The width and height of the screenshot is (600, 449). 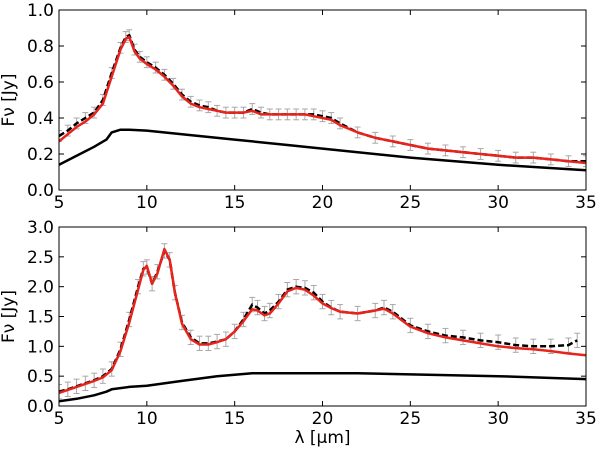 I want to click on y-tick-label: 0.5, so click(x=40, y=377).